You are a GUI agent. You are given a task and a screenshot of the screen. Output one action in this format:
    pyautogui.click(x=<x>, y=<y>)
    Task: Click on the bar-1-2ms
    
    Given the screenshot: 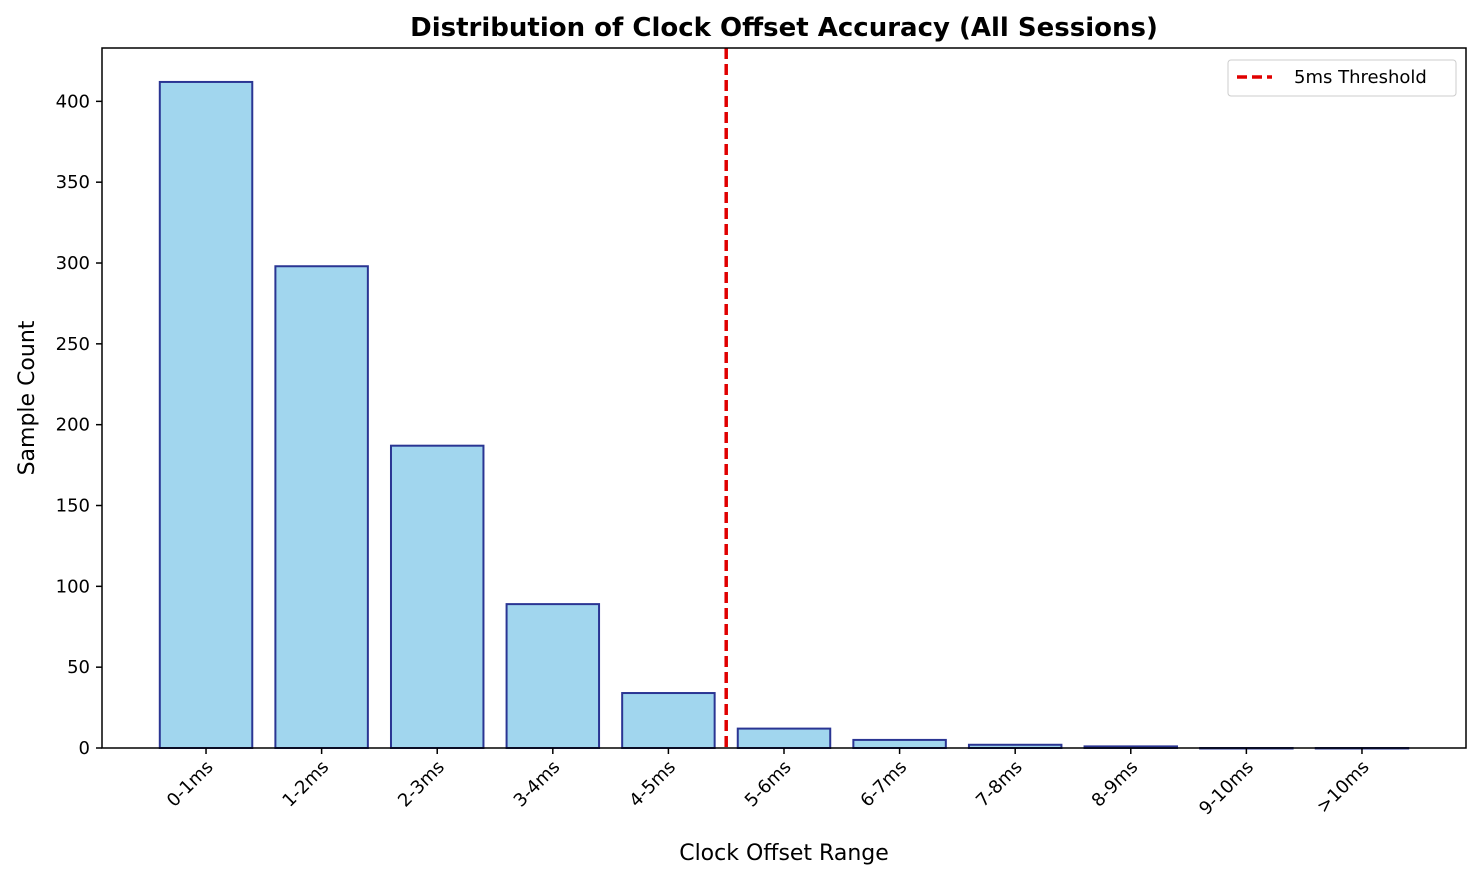 What is the action you would take?
    pyautogui.click(x=321, y=507)
    